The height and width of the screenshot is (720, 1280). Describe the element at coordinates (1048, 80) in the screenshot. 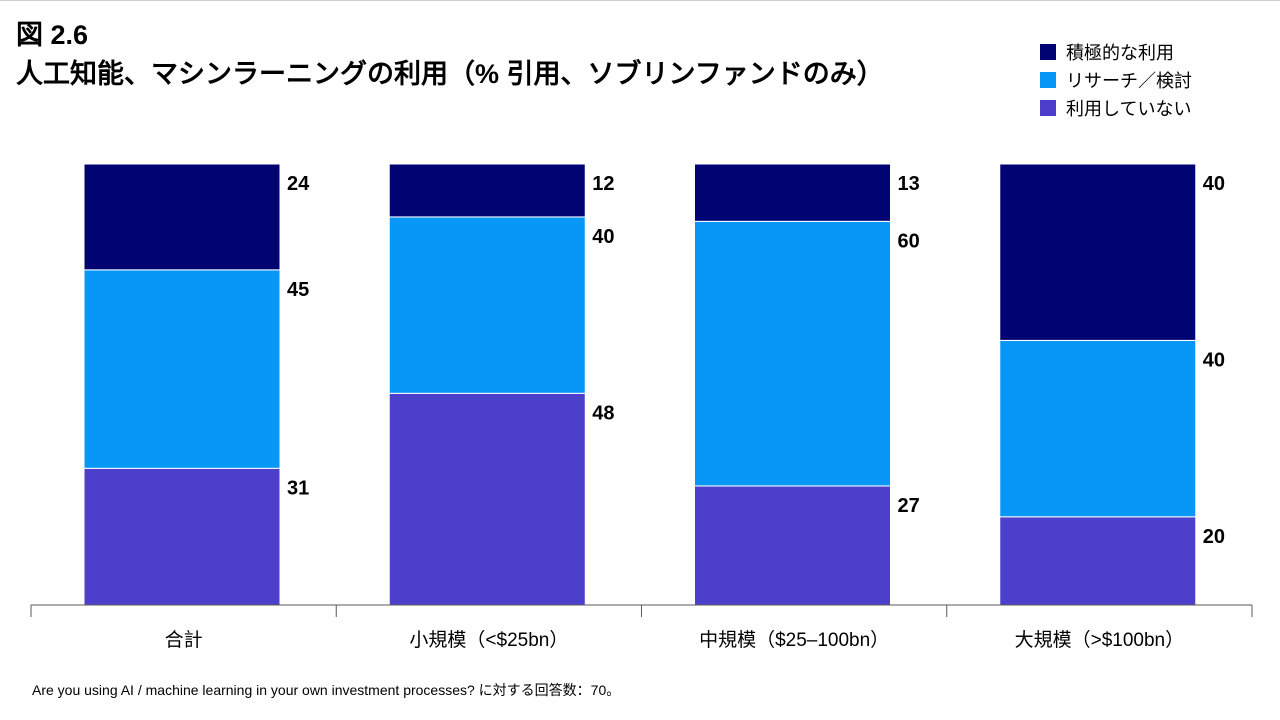

I see `legend-swatch-research` at that location.